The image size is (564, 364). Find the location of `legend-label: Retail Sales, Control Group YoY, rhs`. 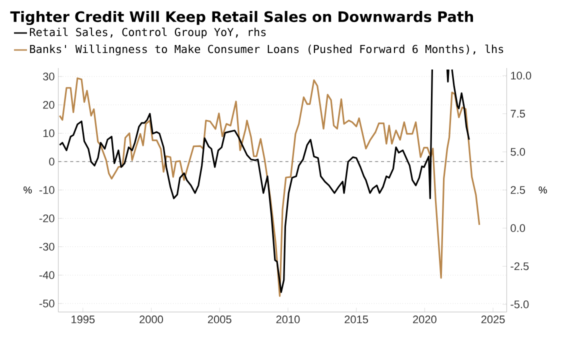

legend-label: Retail Sales, Control Group YoY, rhs is located at coordinates (148, 33).